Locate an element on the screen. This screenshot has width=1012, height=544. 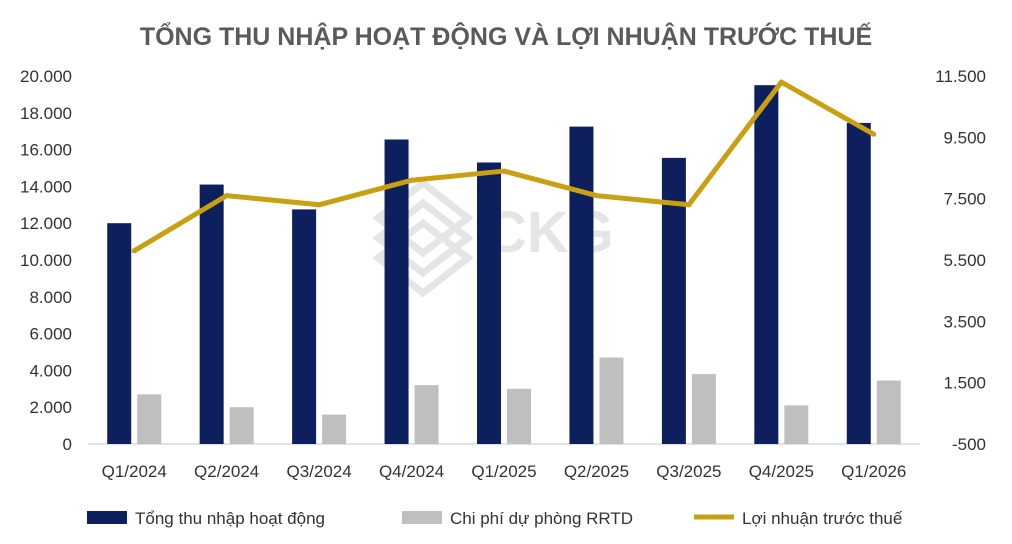
legend-label-profit: Lợi nhuận trước thuế is located at coordinates (822, 518).